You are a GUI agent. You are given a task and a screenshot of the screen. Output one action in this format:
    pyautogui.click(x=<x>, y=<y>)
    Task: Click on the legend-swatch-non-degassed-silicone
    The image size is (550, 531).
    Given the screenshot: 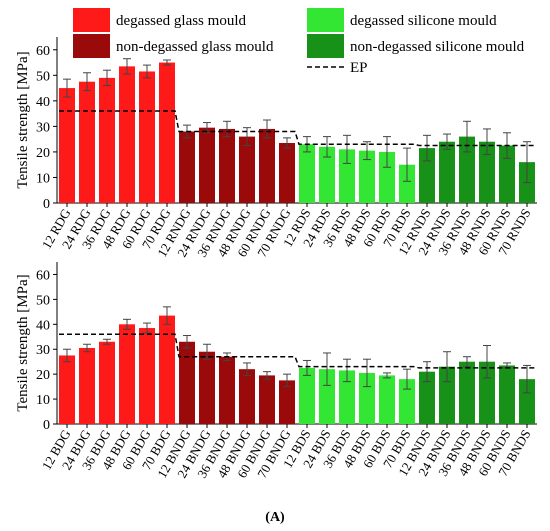 What is the action you would take?
    pyautogui.click(x=325, y=46)
    